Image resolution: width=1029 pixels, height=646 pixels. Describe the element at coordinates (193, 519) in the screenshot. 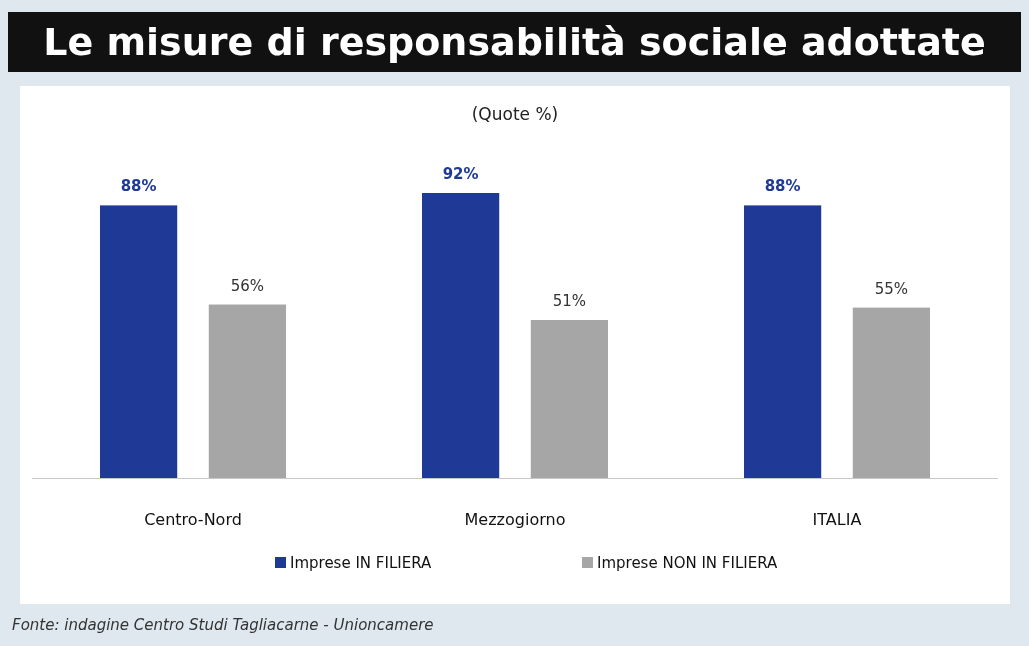

I see `x-tick-label: Centro-Nord` at that location.